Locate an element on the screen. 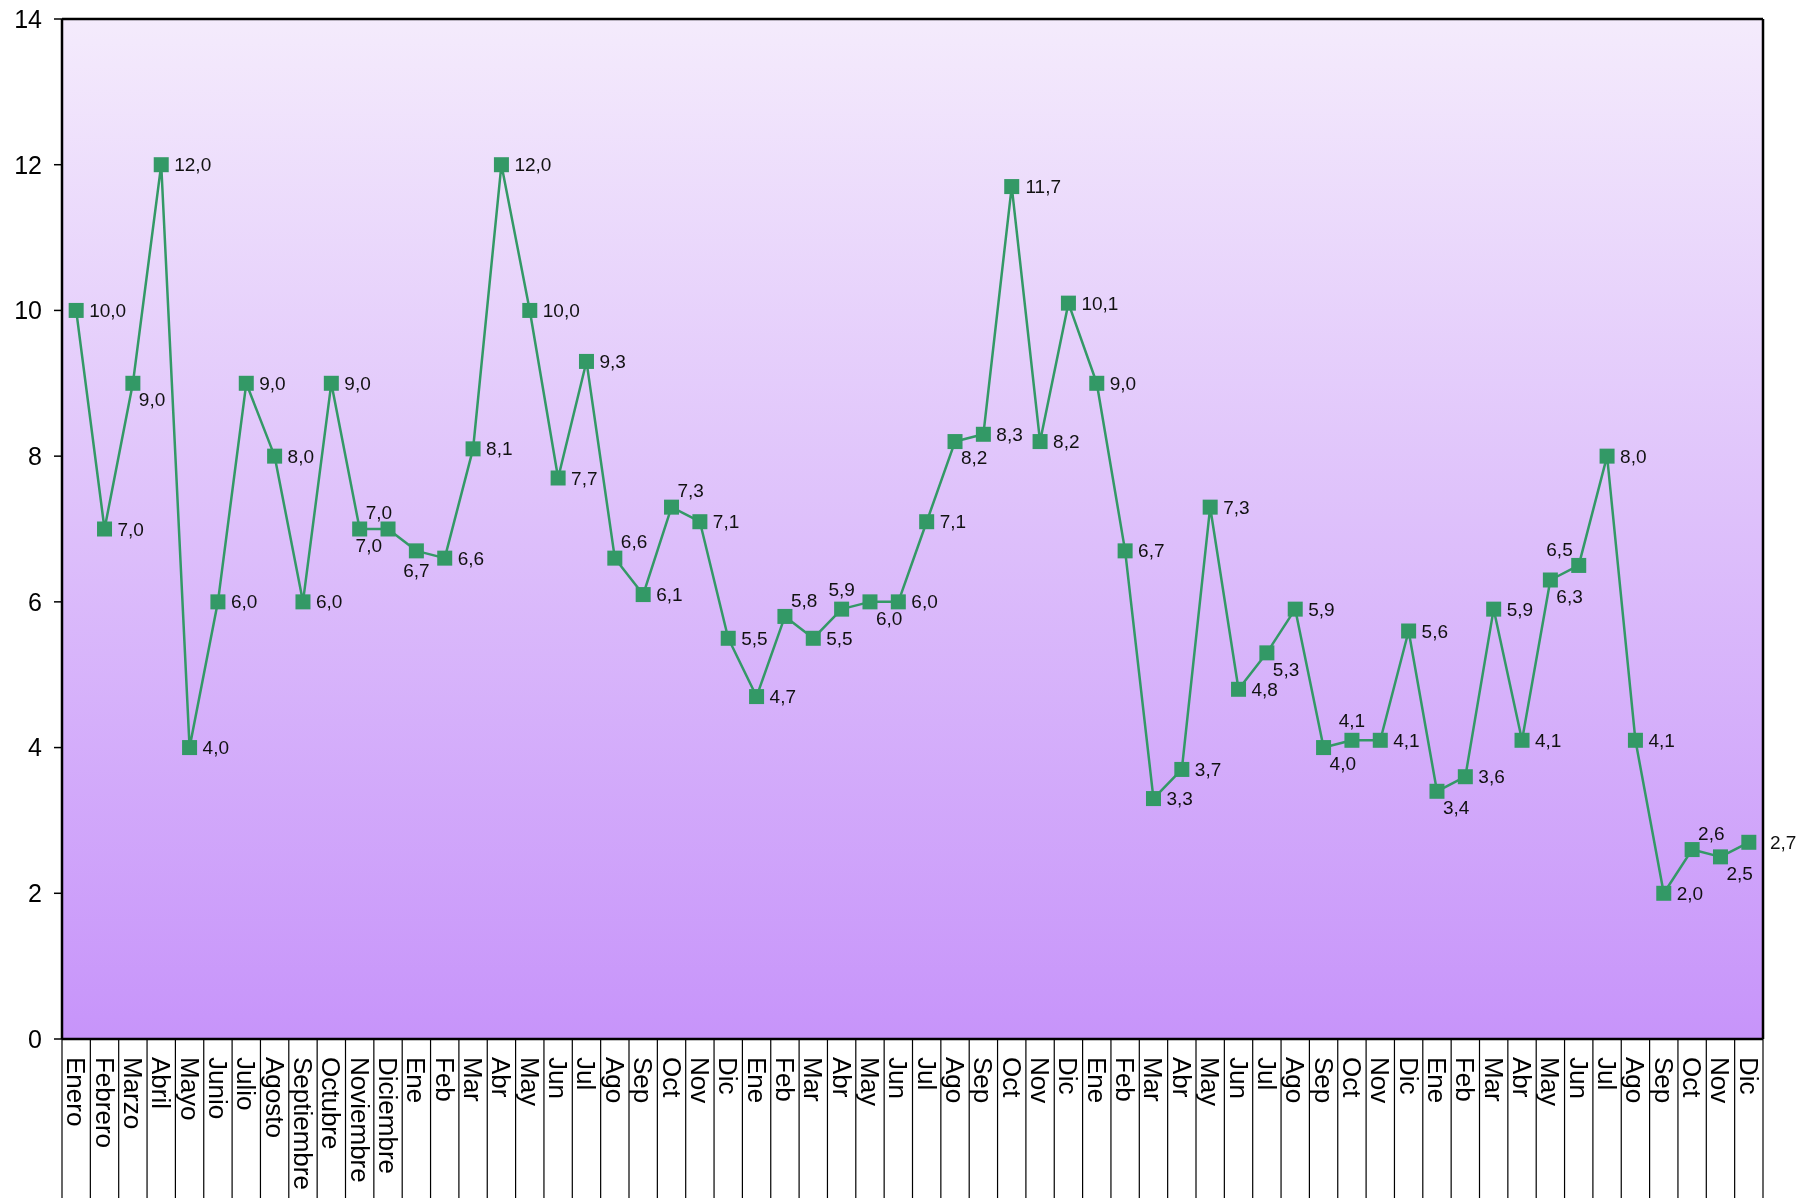 The width and height of the screenshot is (1814, 1204). y-tick-label: 12 is located at coordinates (28, 164).